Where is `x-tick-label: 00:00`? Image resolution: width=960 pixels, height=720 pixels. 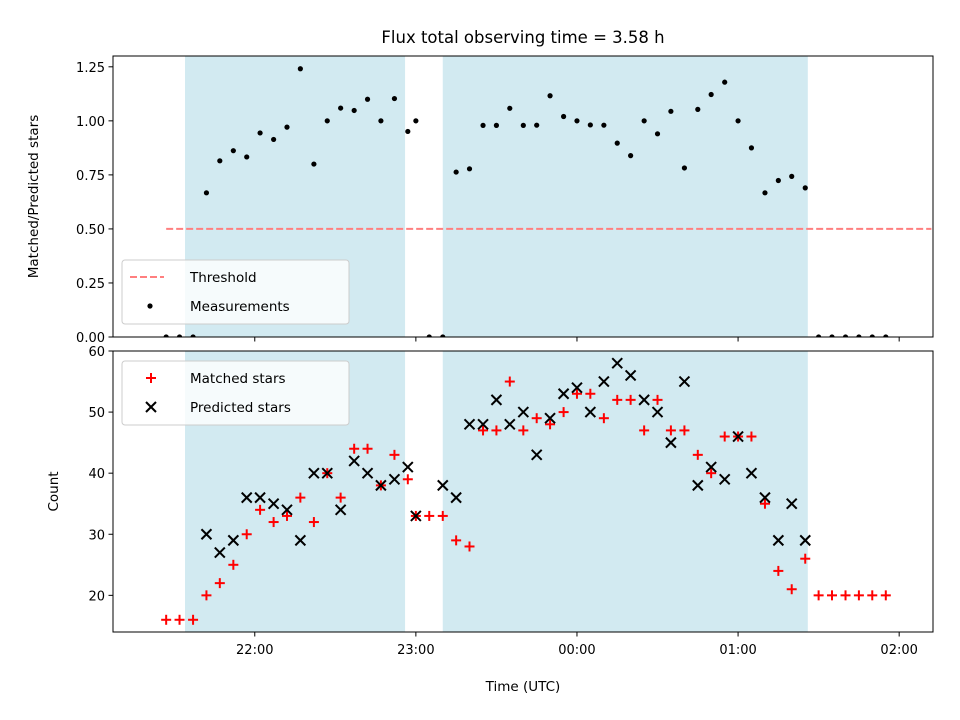
x-tick-label: 00:00 is located at coordinates (576, 650).